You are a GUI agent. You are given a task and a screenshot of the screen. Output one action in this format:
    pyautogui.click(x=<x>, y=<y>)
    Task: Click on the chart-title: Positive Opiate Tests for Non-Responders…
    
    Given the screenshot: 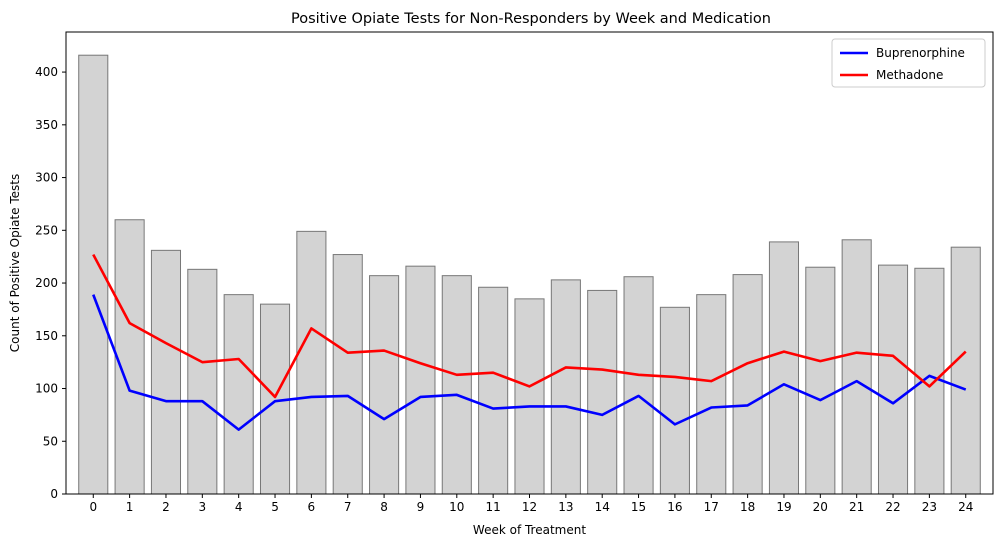 What is the action you would take?
    pyautogui.click(x=531, y=19)
    